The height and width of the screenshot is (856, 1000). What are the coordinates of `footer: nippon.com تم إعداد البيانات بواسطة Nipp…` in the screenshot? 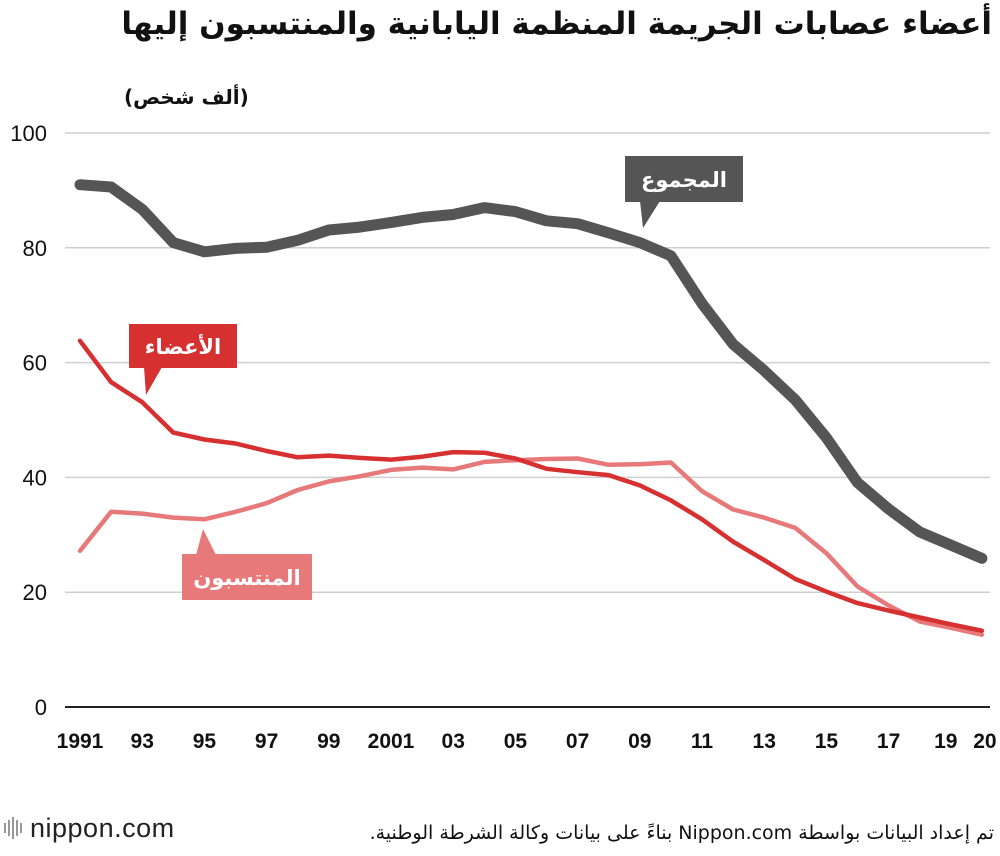 It's located at (500, 826).